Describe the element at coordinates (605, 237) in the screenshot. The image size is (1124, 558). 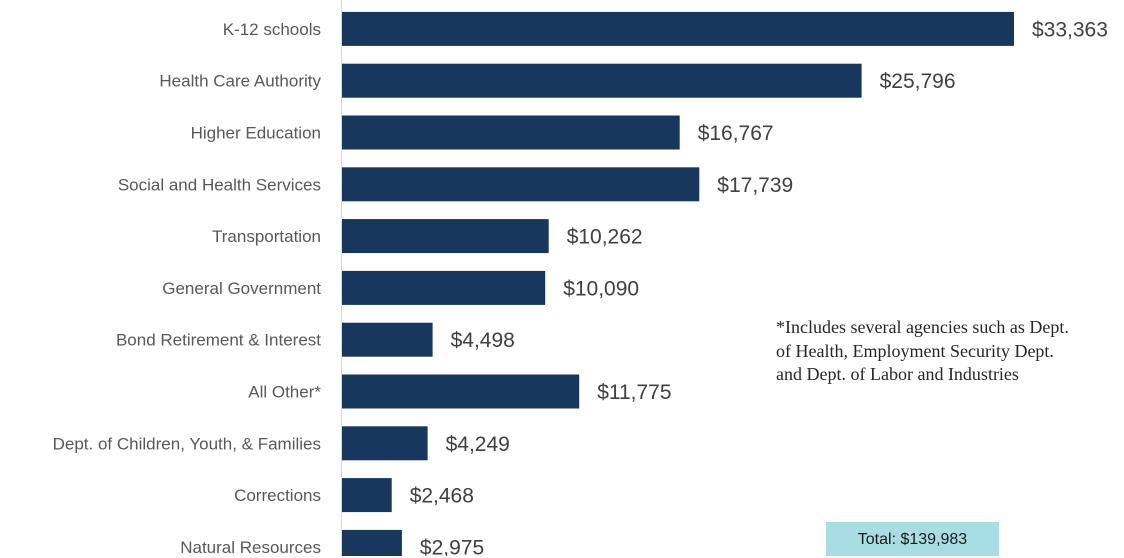
I see `value-label: $10,262` at that location.